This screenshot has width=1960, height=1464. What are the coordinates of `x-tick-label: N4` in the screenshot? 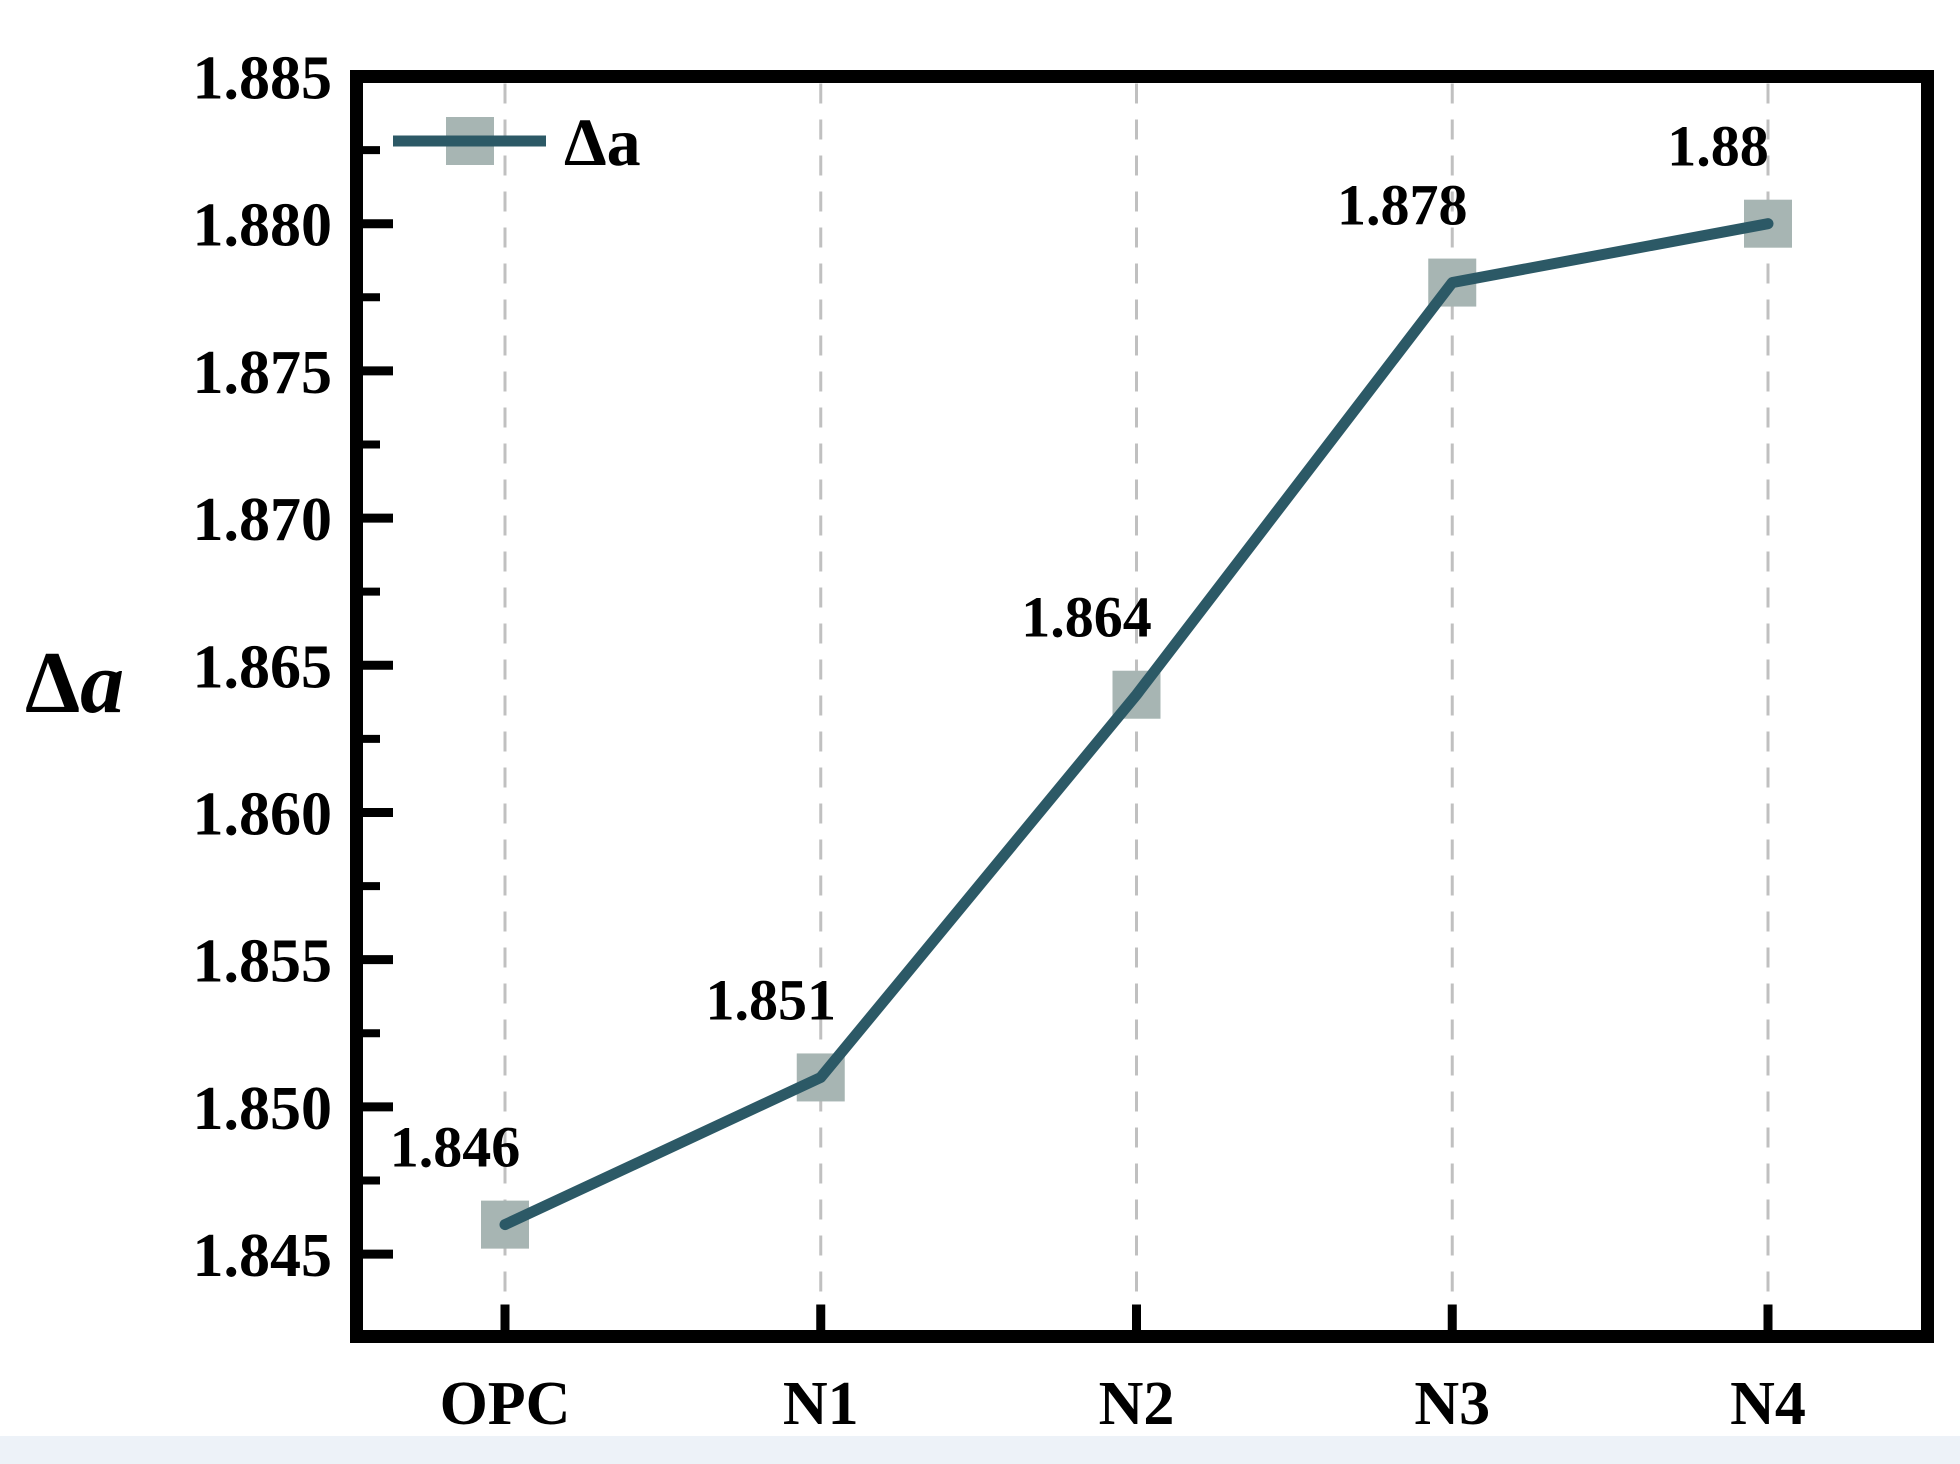 It's located at (1768, 1404).